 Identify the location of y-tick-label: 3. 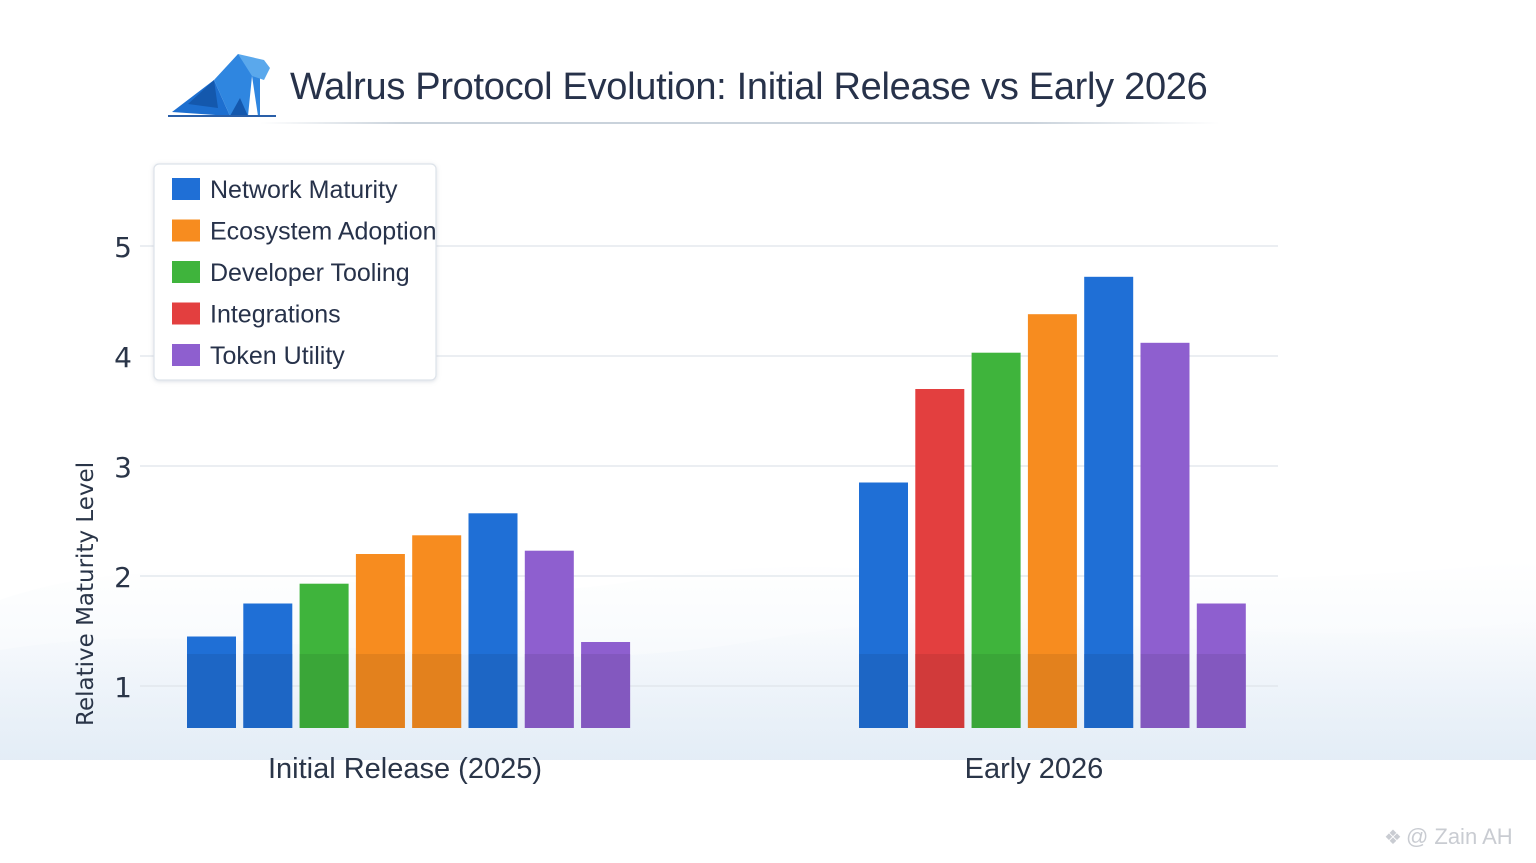
(123, 467).